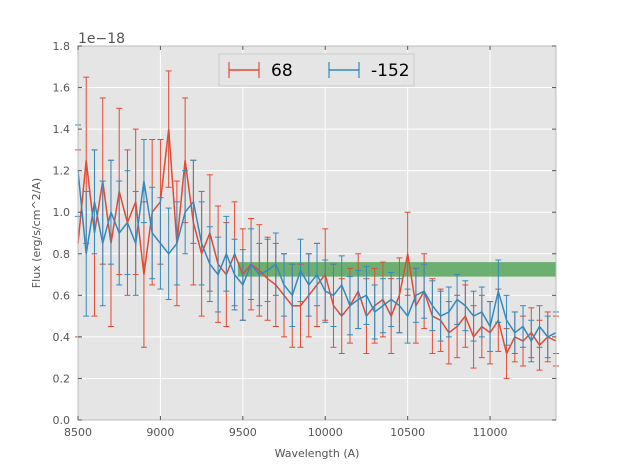  What do you see at coordinates (243, 432) in the screenshot?
I see `x-tick-label: 9500` at bounding box center [243, 432].